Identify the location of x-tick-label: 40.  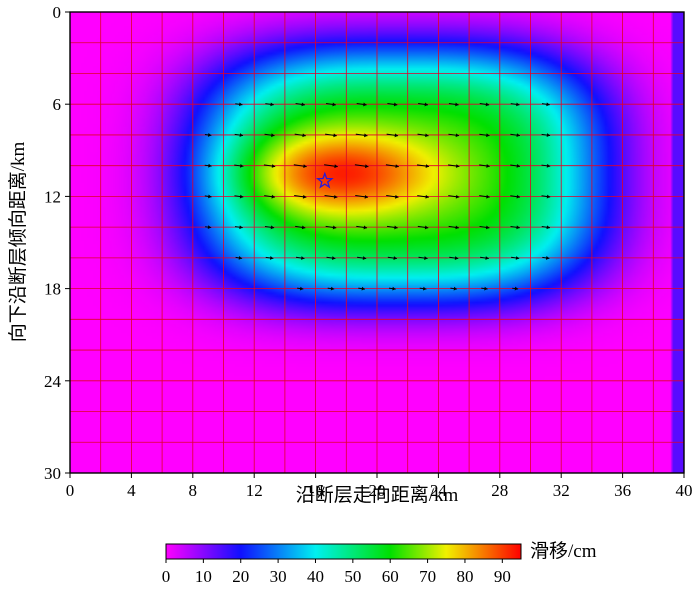
(684, 490).